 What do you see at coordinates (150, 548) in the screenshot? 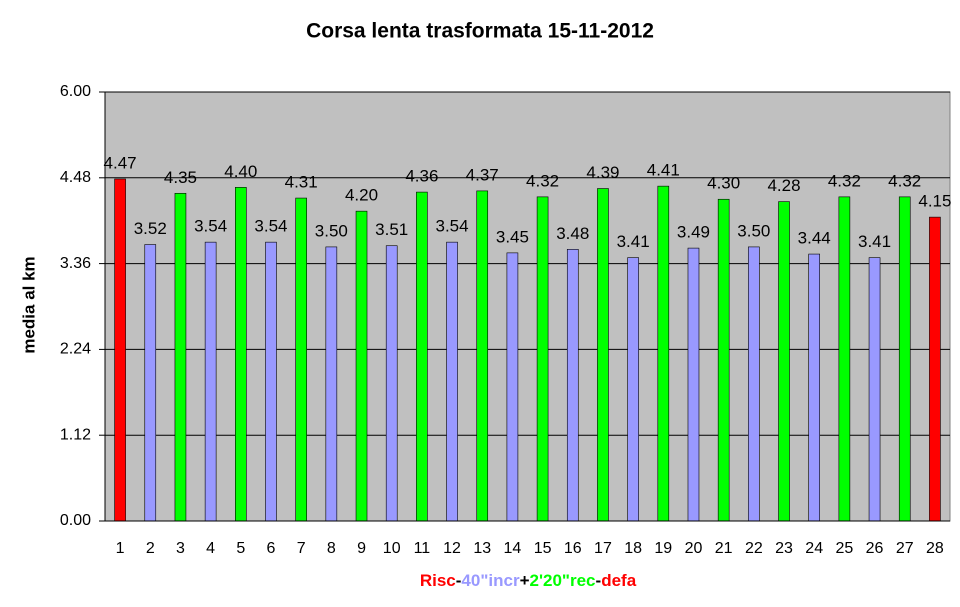
I see `x-tick-label: 2` at bounding box center [150, 548].